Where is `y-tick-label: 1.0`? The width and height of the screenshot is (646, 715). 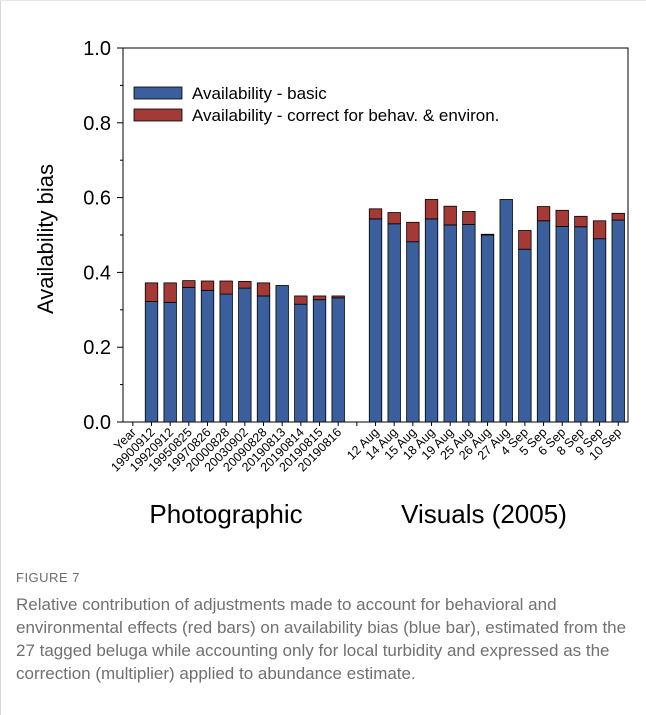 y-tick-label: 1.0 is located at coordinates (97, 49).